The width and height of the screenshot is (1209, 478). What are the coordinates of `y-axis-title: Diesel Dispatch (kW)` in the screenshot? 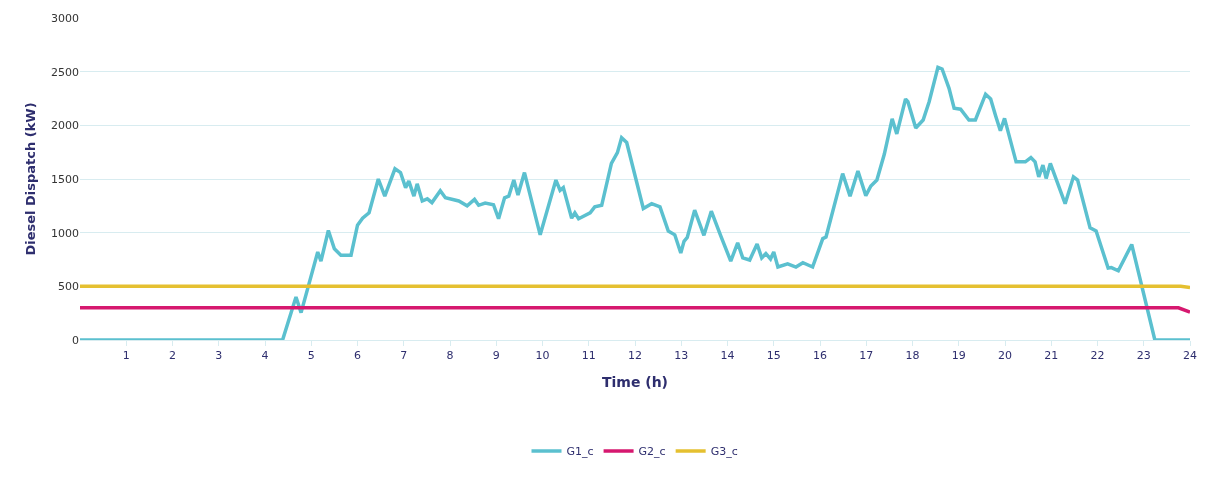 It's located at (30, 179).